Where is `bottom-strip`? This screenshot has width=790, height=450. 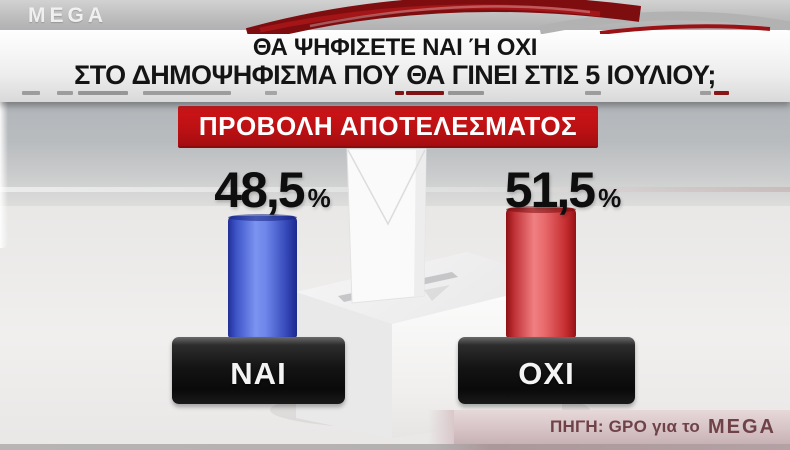
bottom-strip is located at coordinates (395, 447).